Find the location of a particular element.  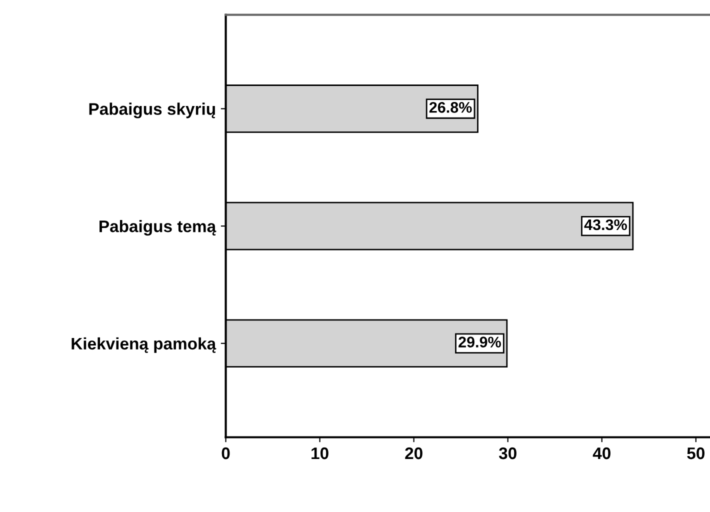

x-tick-label: 50 is located at coordinates (695, 453).